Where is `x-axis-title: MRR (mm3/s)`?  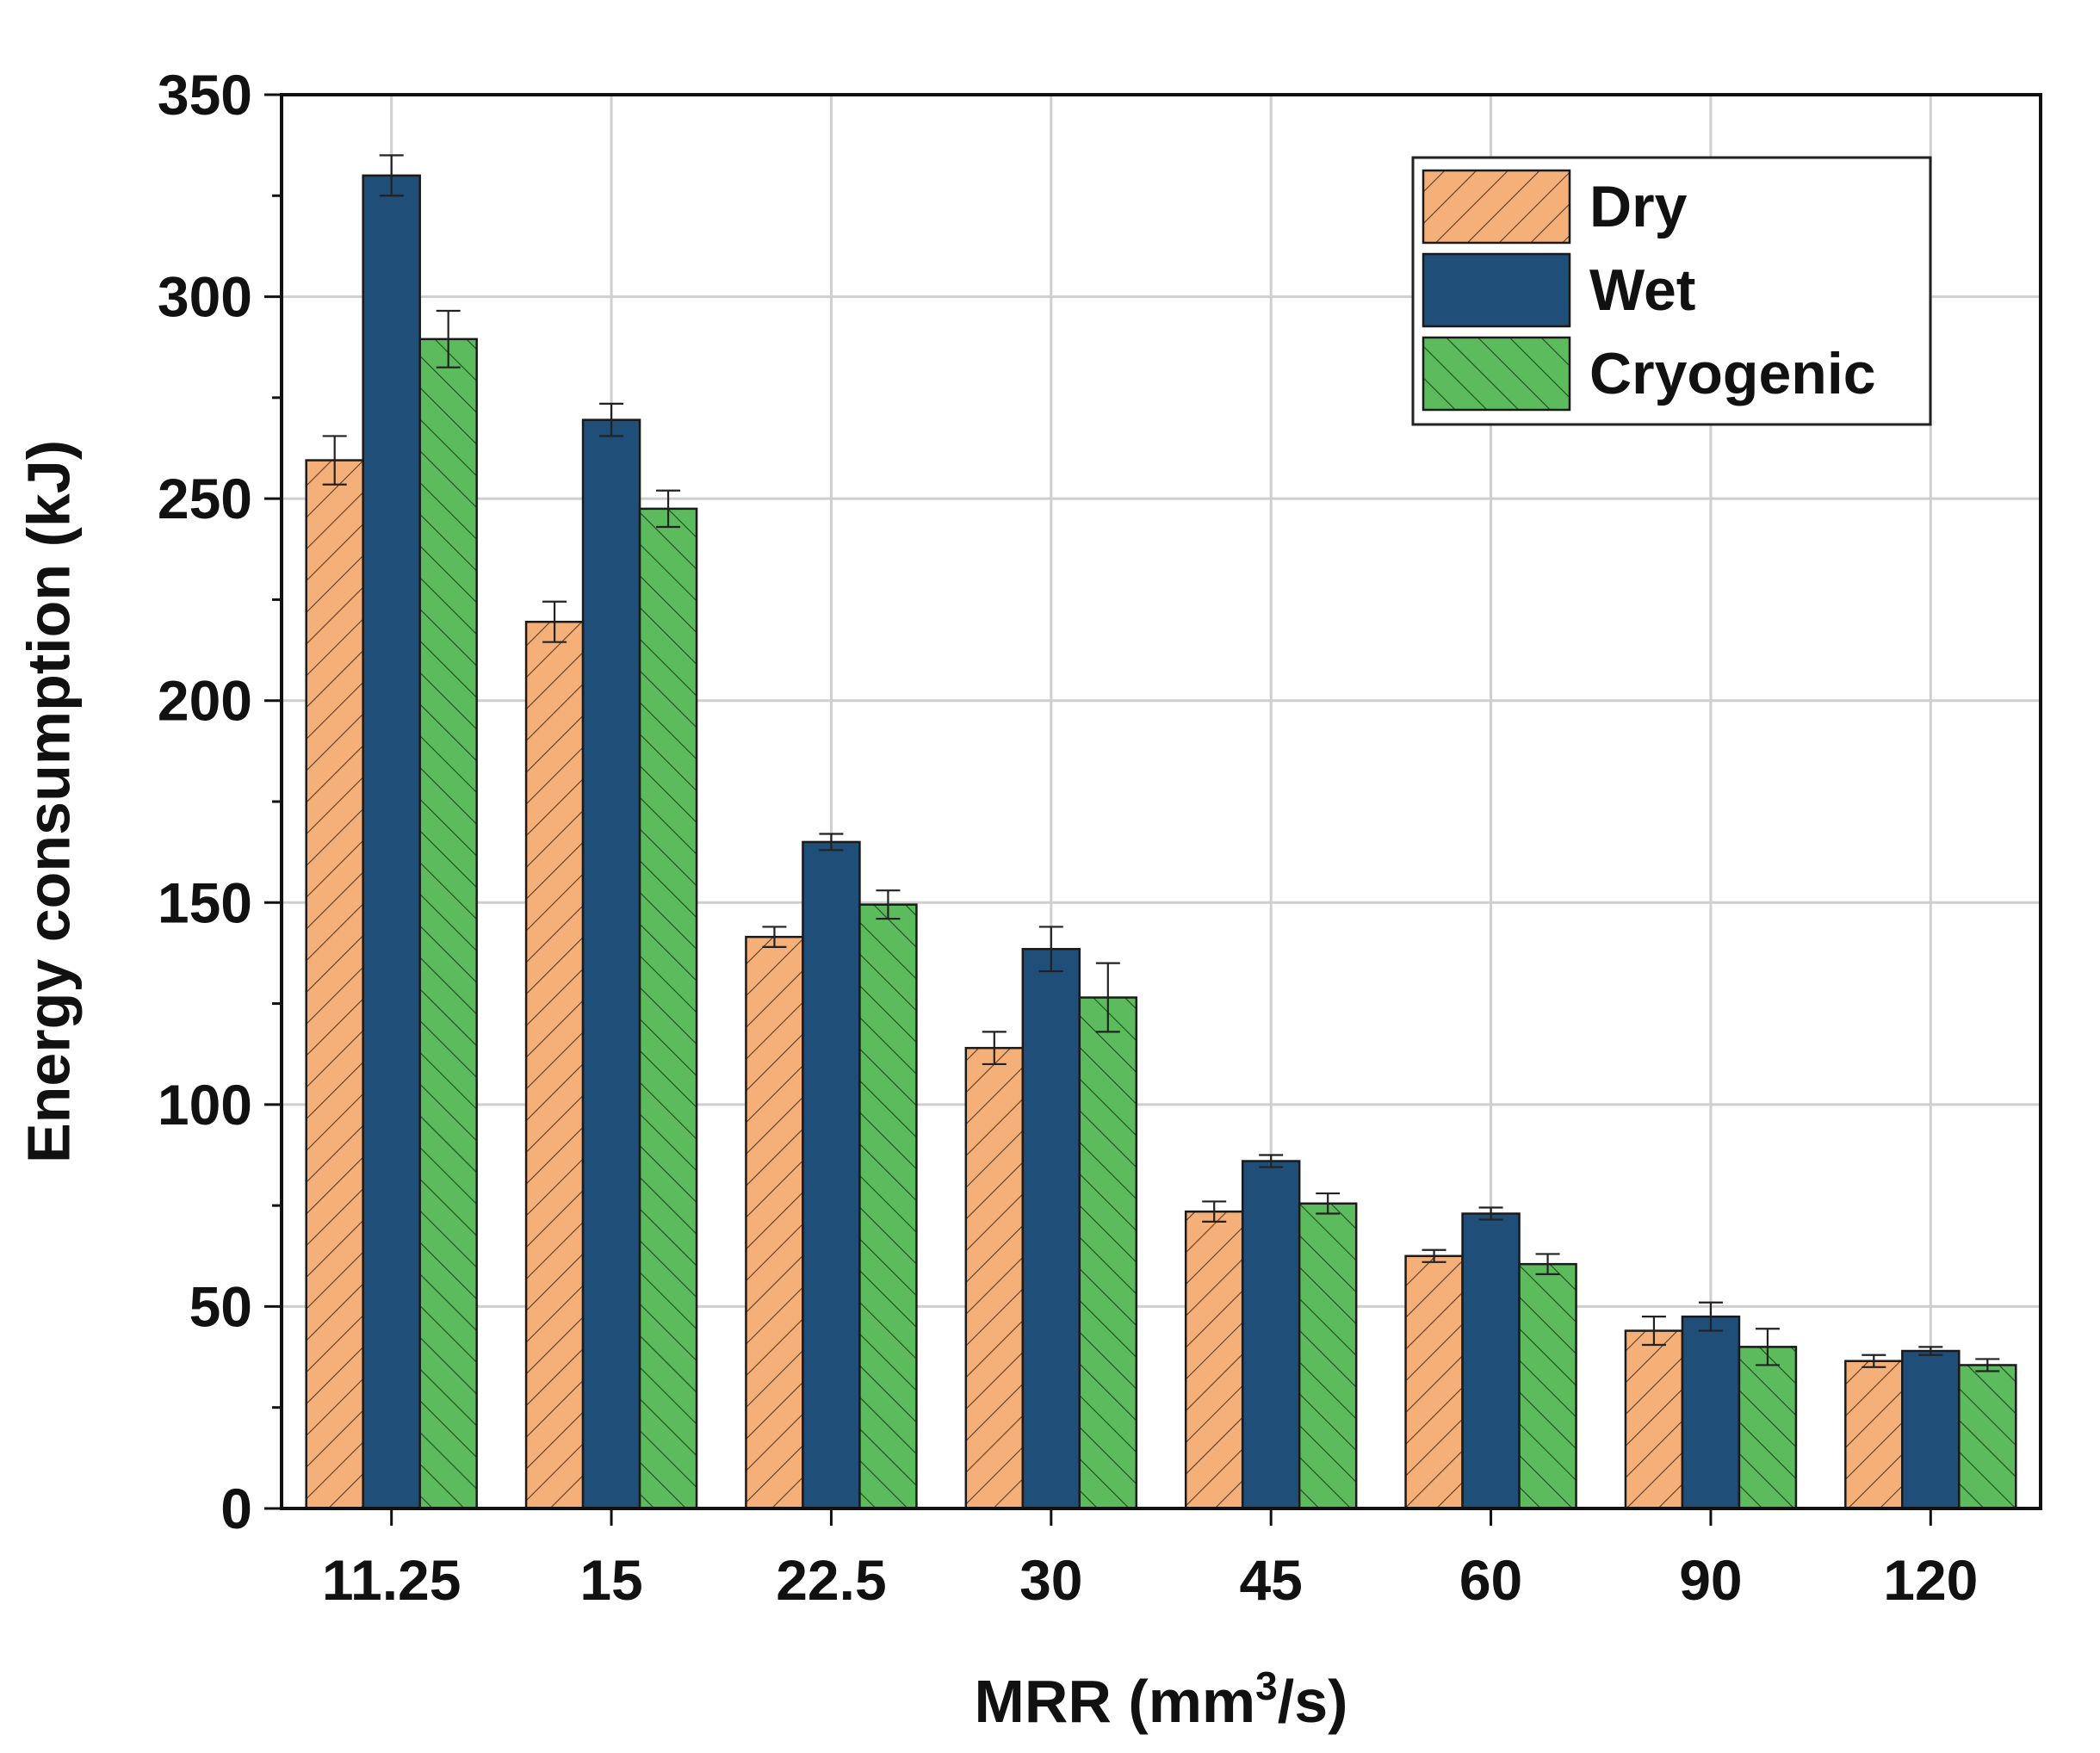
x-axis-title: MRR (mm3/s) is located at coordinates (1162, 1699).